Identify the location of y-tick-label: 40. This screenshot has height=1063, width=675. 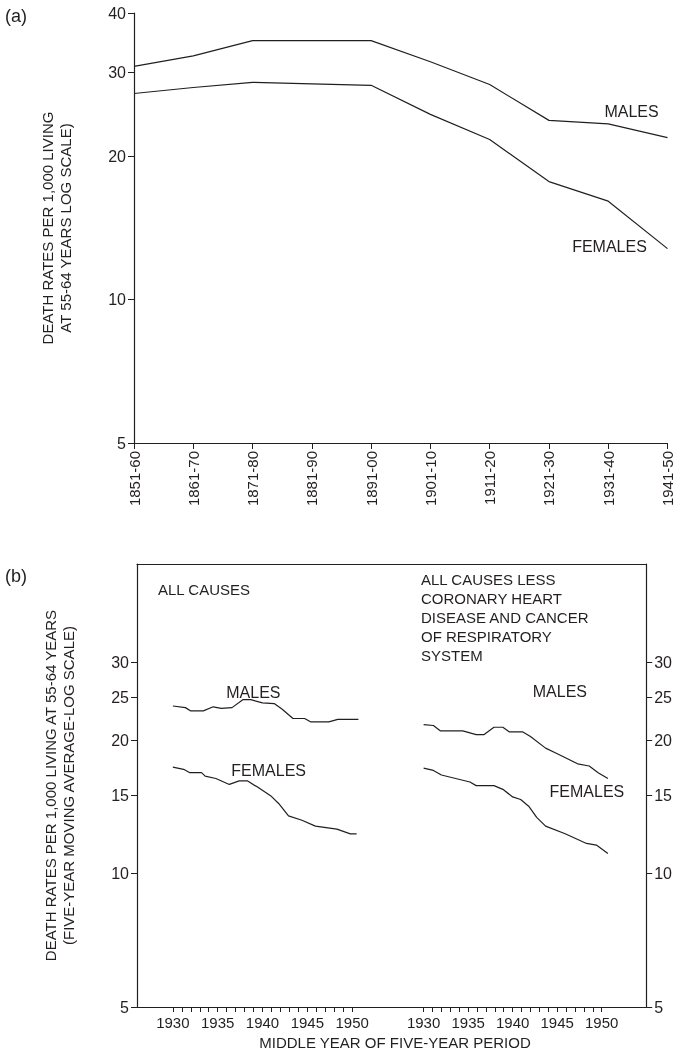
(117, 13).